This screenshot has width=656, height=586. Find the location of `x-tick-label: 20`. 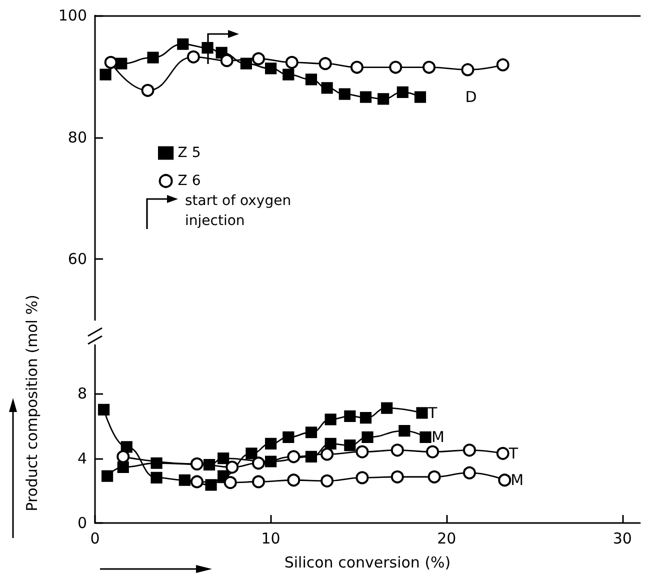

x-tick-label: 20 is located at coordinates (446, 539).